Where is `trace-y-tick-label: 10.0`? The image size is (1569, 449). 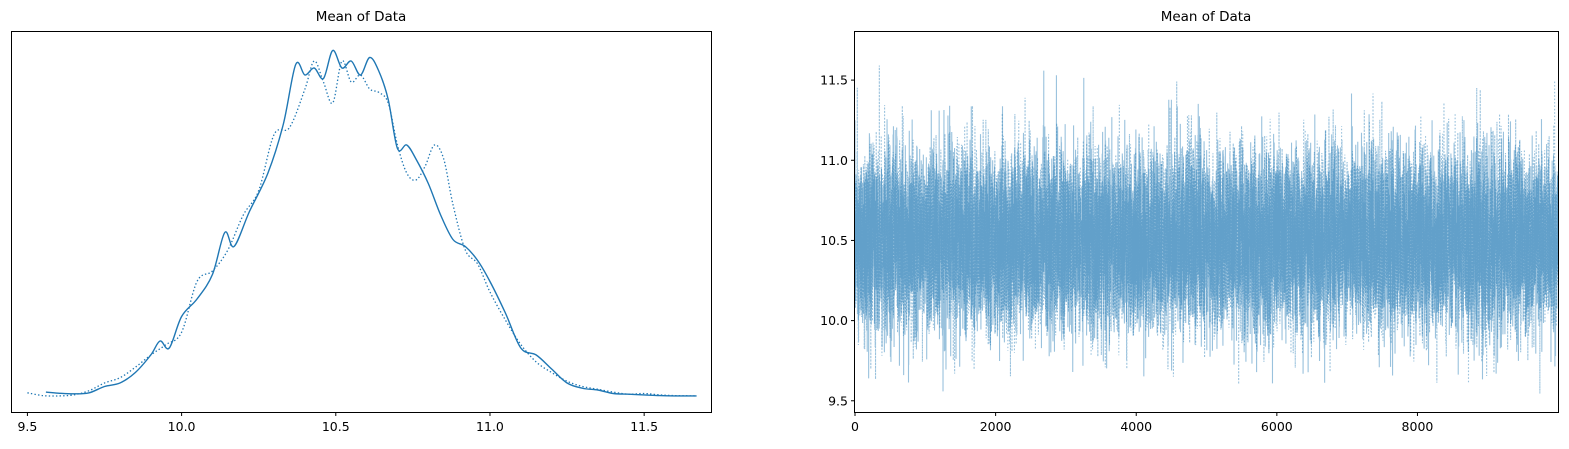
trace-y-tick-label: 10.0 is located at coordinates (834, 320).